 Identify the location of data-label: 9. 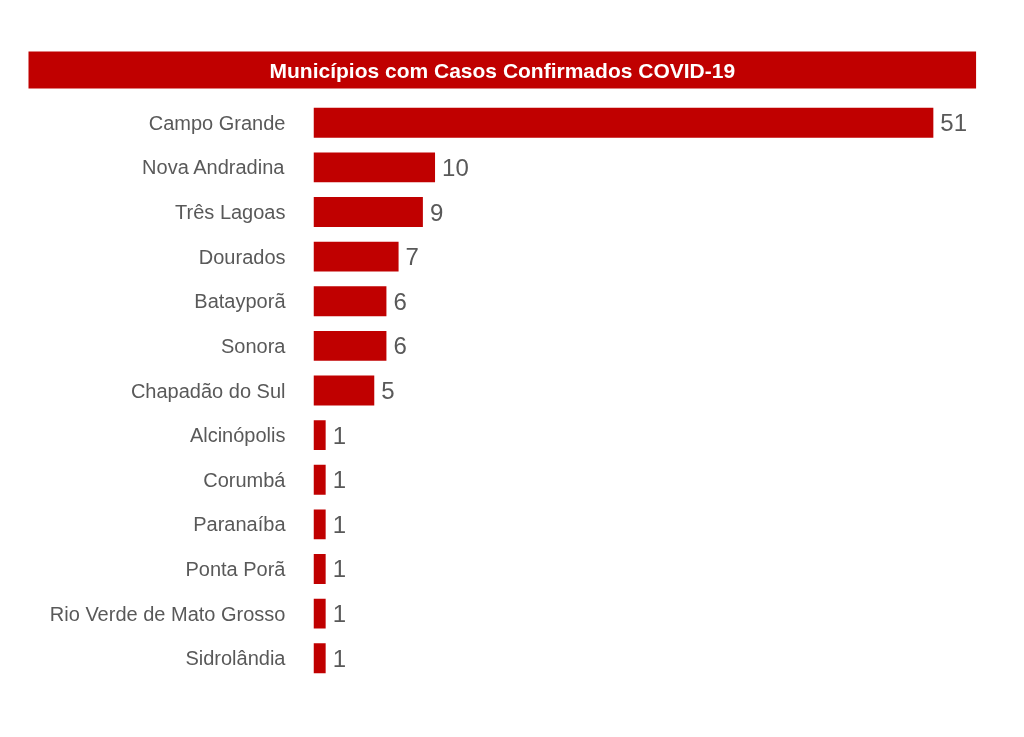
(436, 212).